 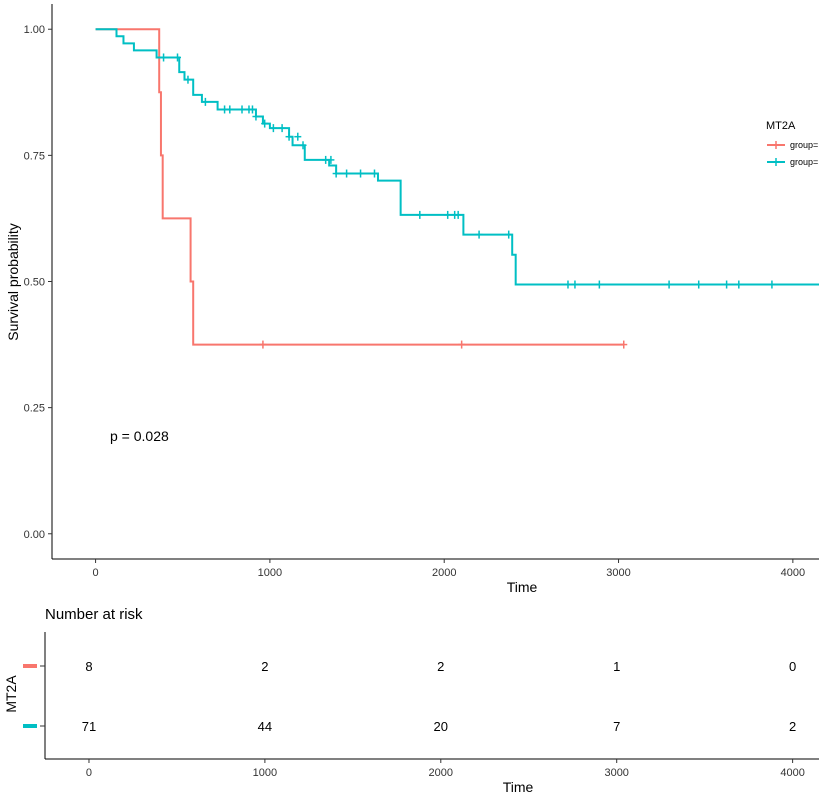 I want to click on legend-item-group-2: group=, so click(x=792, y=162).